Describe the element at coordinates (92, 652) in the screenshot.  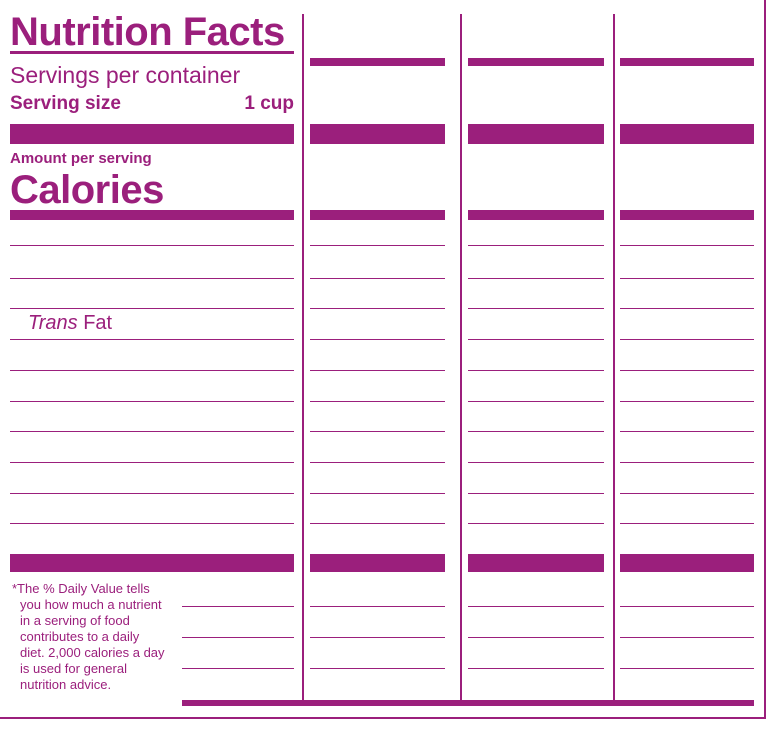
I see `footnote-line: diet. 2,000 calories a day` at that location.